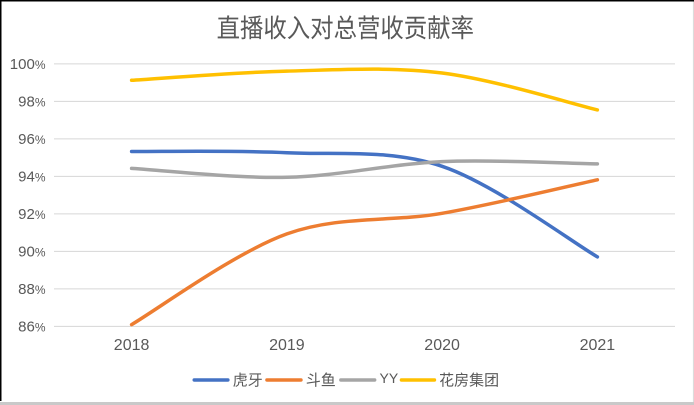  What do you see at coordinates (598, 345) in the screenshot?
I see `svg-text: 2021` at bounding box center [598, 345].